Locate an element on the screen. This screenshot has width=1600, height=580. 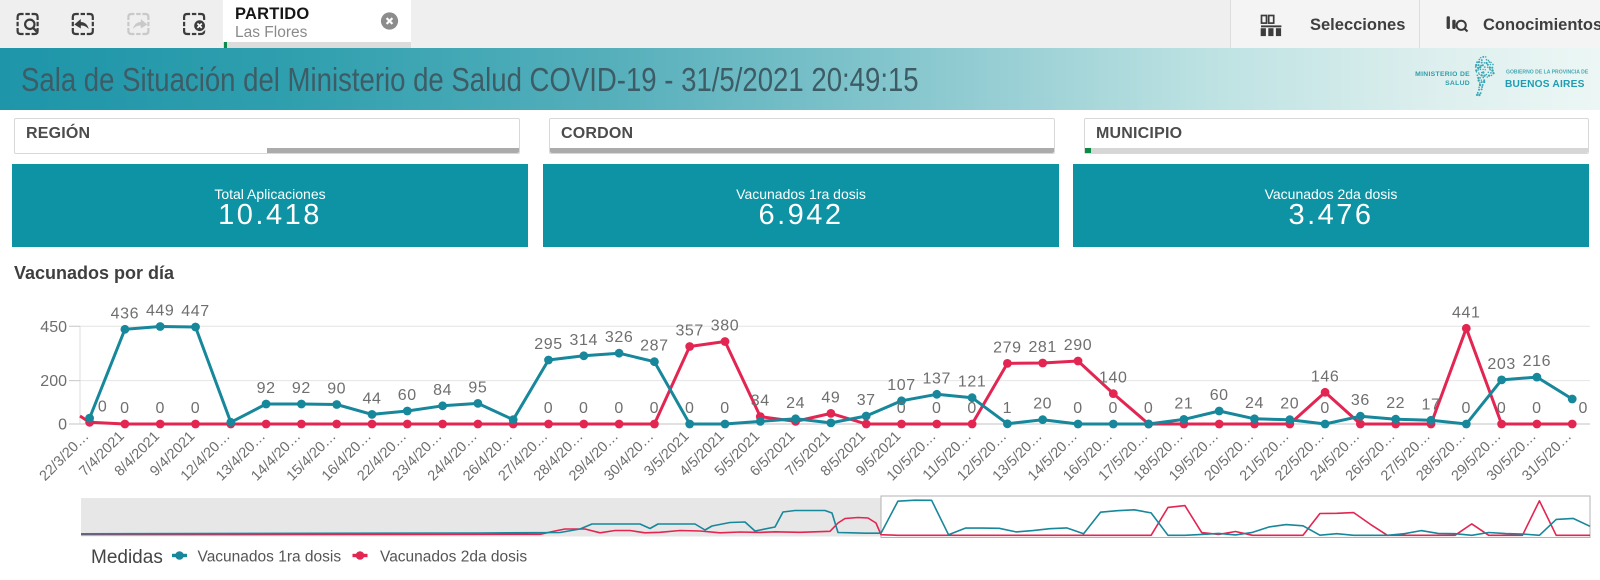
svg-text: 107 is located at coordinates (901, 385).